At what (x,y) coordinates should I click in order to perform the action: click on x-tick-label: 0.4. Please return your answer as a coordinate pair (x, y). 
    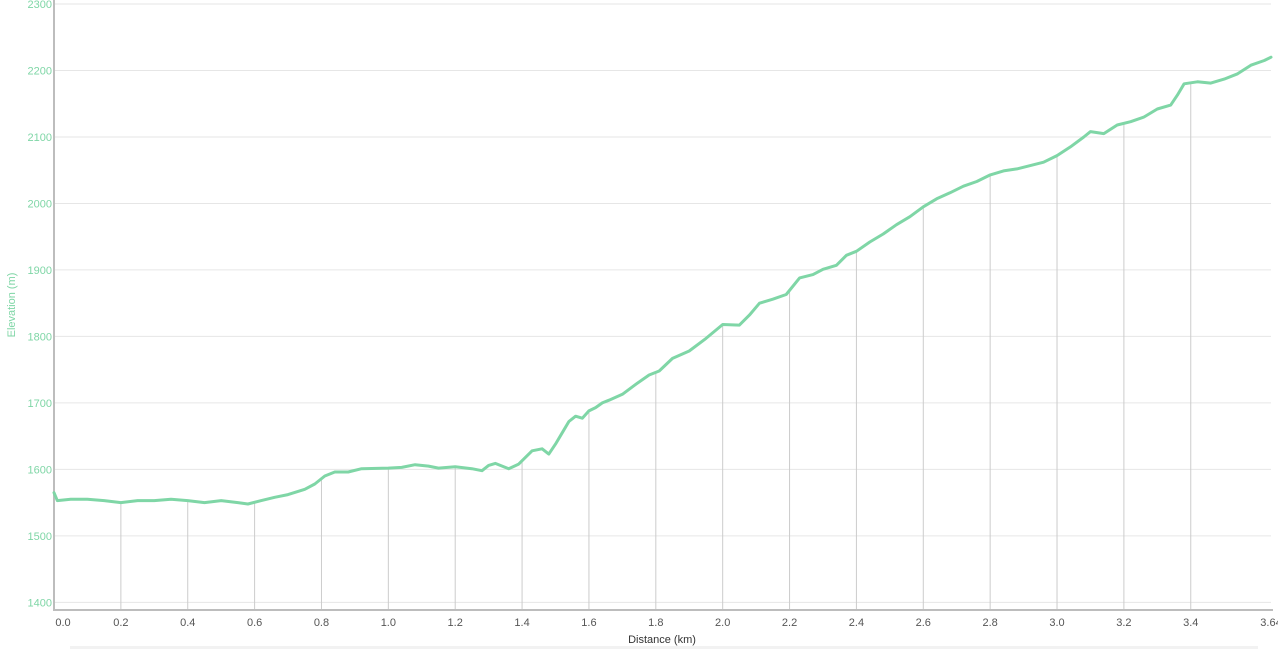
    Looking at the image, I should click on (187, 623).